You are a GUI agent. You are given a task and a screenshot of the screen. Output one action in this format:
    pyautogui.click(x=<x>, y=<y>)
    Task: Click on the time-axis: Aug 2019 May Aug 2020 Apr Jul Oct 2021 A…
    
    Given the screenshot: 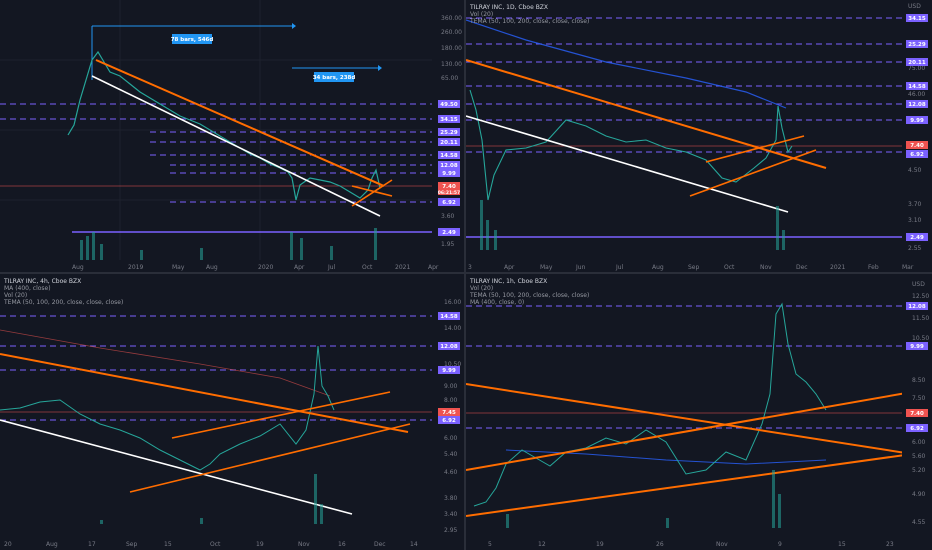 What is the action you would take?
    pyautogui.click(x=255, y=267)
    